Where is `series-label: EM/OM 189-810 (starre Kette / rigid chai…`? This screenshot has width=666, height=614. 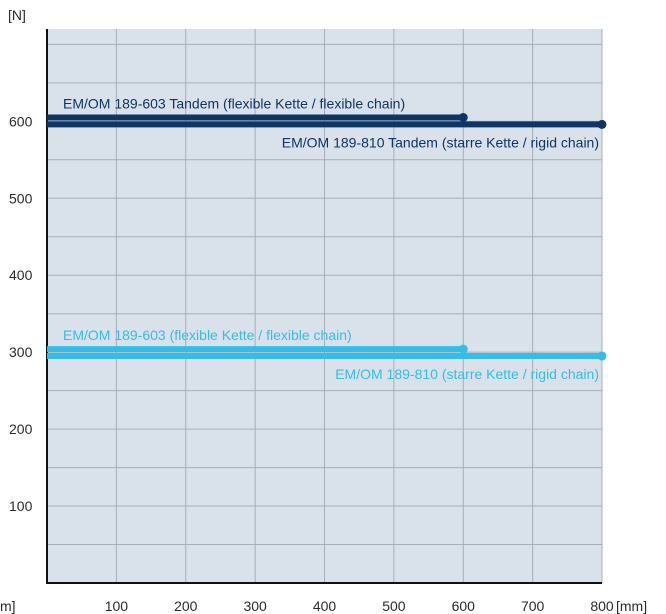 series-label: EM/OM 189-810 (starre Kette / rigid chai… is located at coordinates (467, 374).